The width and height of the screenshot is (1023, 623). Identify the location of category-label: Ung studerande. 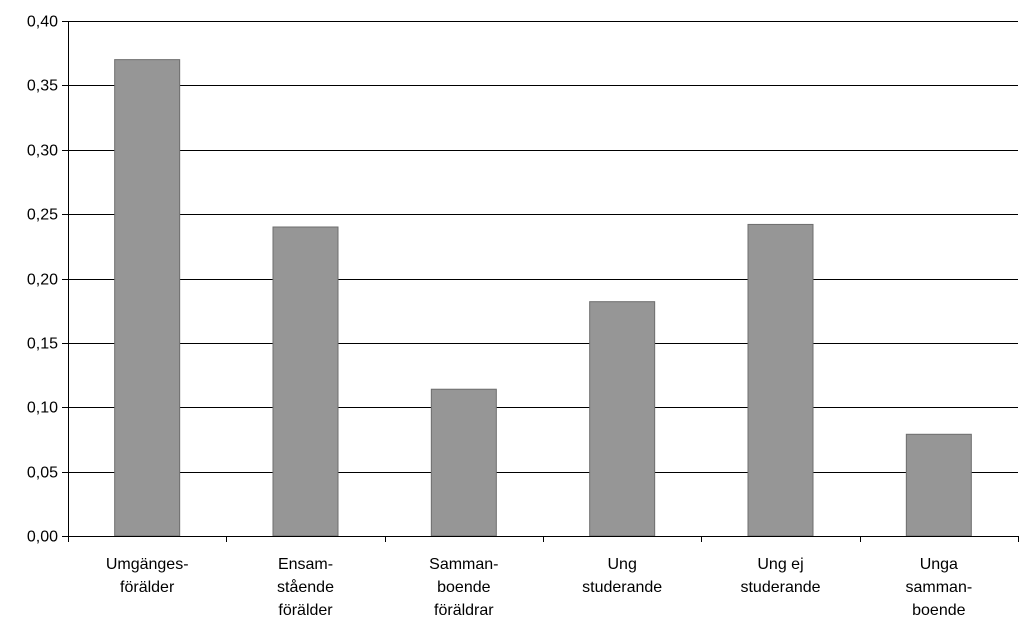
(622, 576).